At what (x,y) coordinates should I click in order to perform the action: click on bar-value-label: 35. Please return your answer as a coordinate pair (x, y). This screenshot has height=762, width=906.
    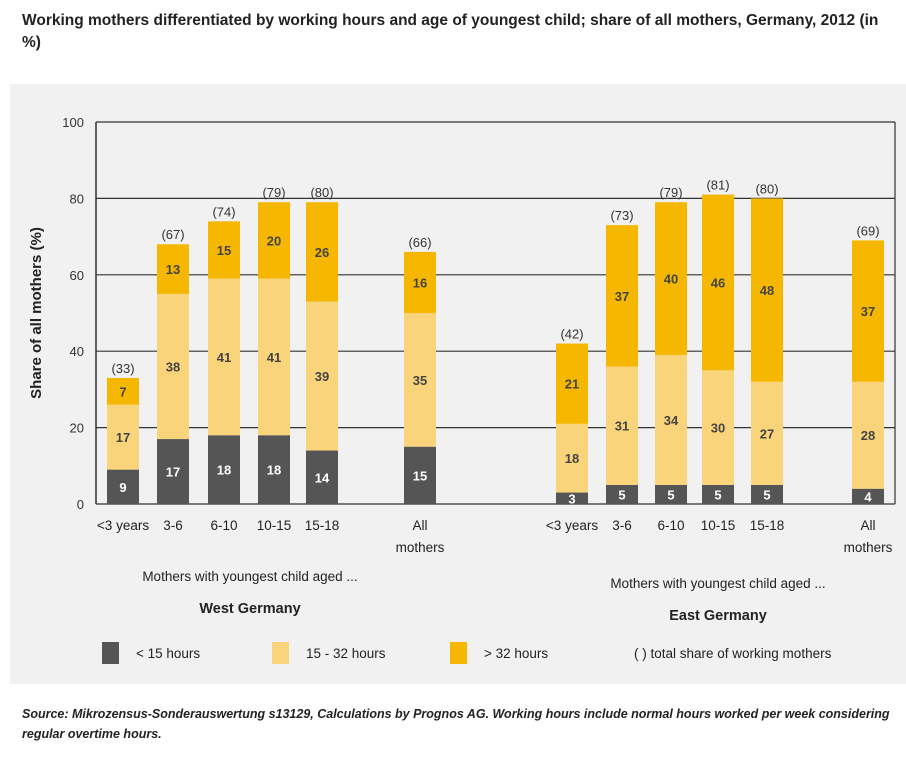
    Looking at the image, I should click on (420, 380).